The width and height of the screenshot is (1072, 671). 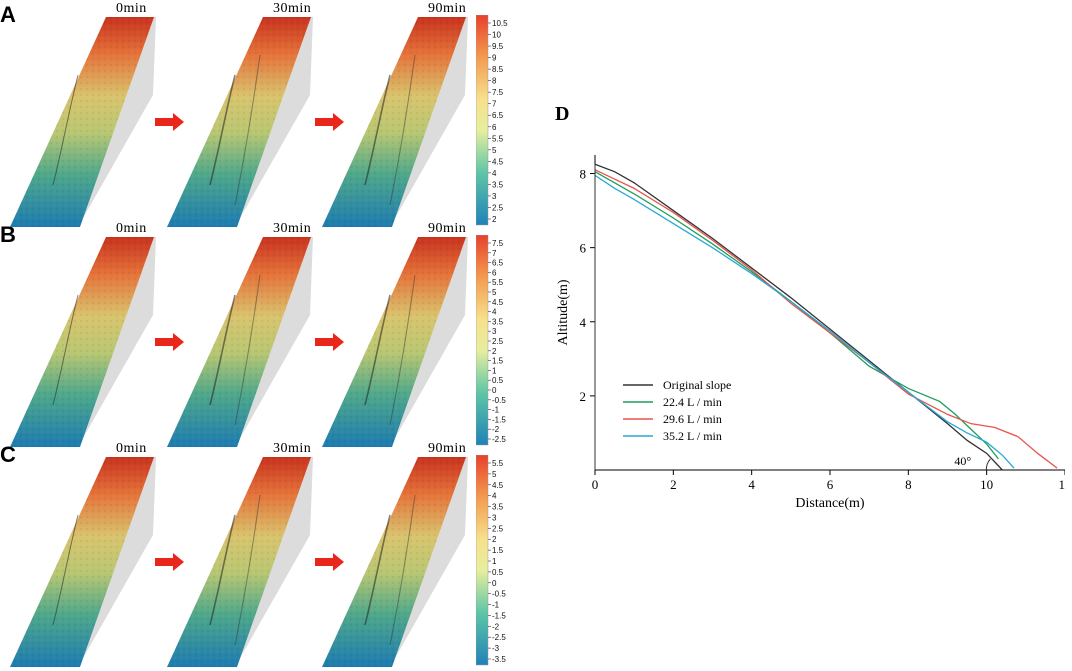 What do you see at coordinates (830, 484) in the screenshot?
I see `x-tick-label: 6` at bounding box center [830, 484].